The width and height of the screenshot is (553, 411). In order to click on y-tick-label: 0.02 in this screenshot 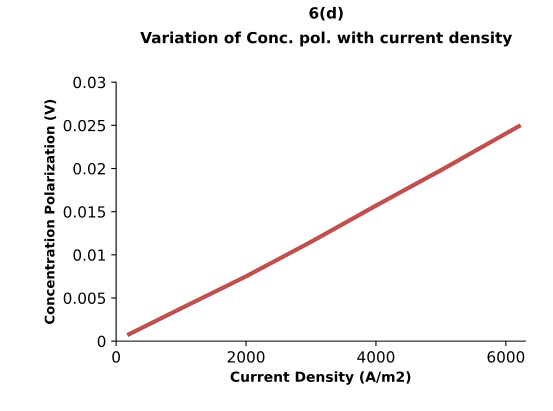, I will do `click(89, 168)`.